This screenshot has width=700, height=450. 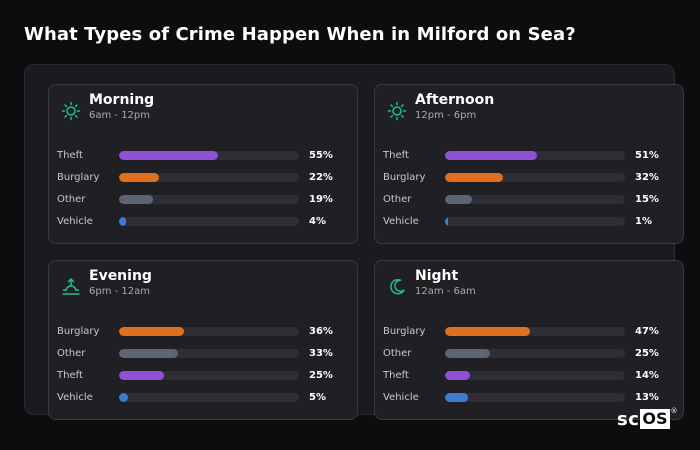 I want to click on value-label: 33%, so click(x=321, y=353).